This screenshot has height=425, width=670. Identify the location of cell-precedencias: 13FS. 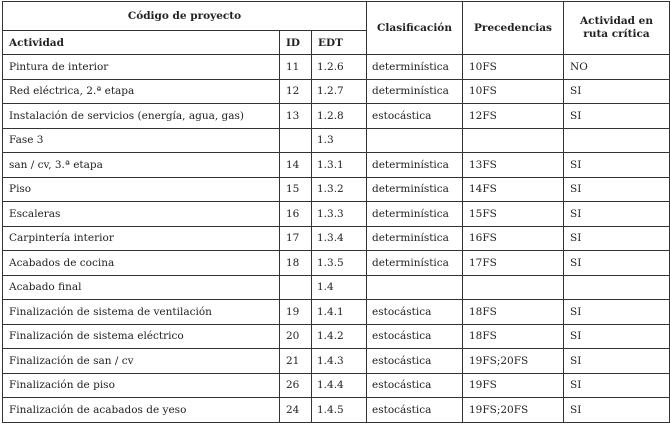
(513, 165).